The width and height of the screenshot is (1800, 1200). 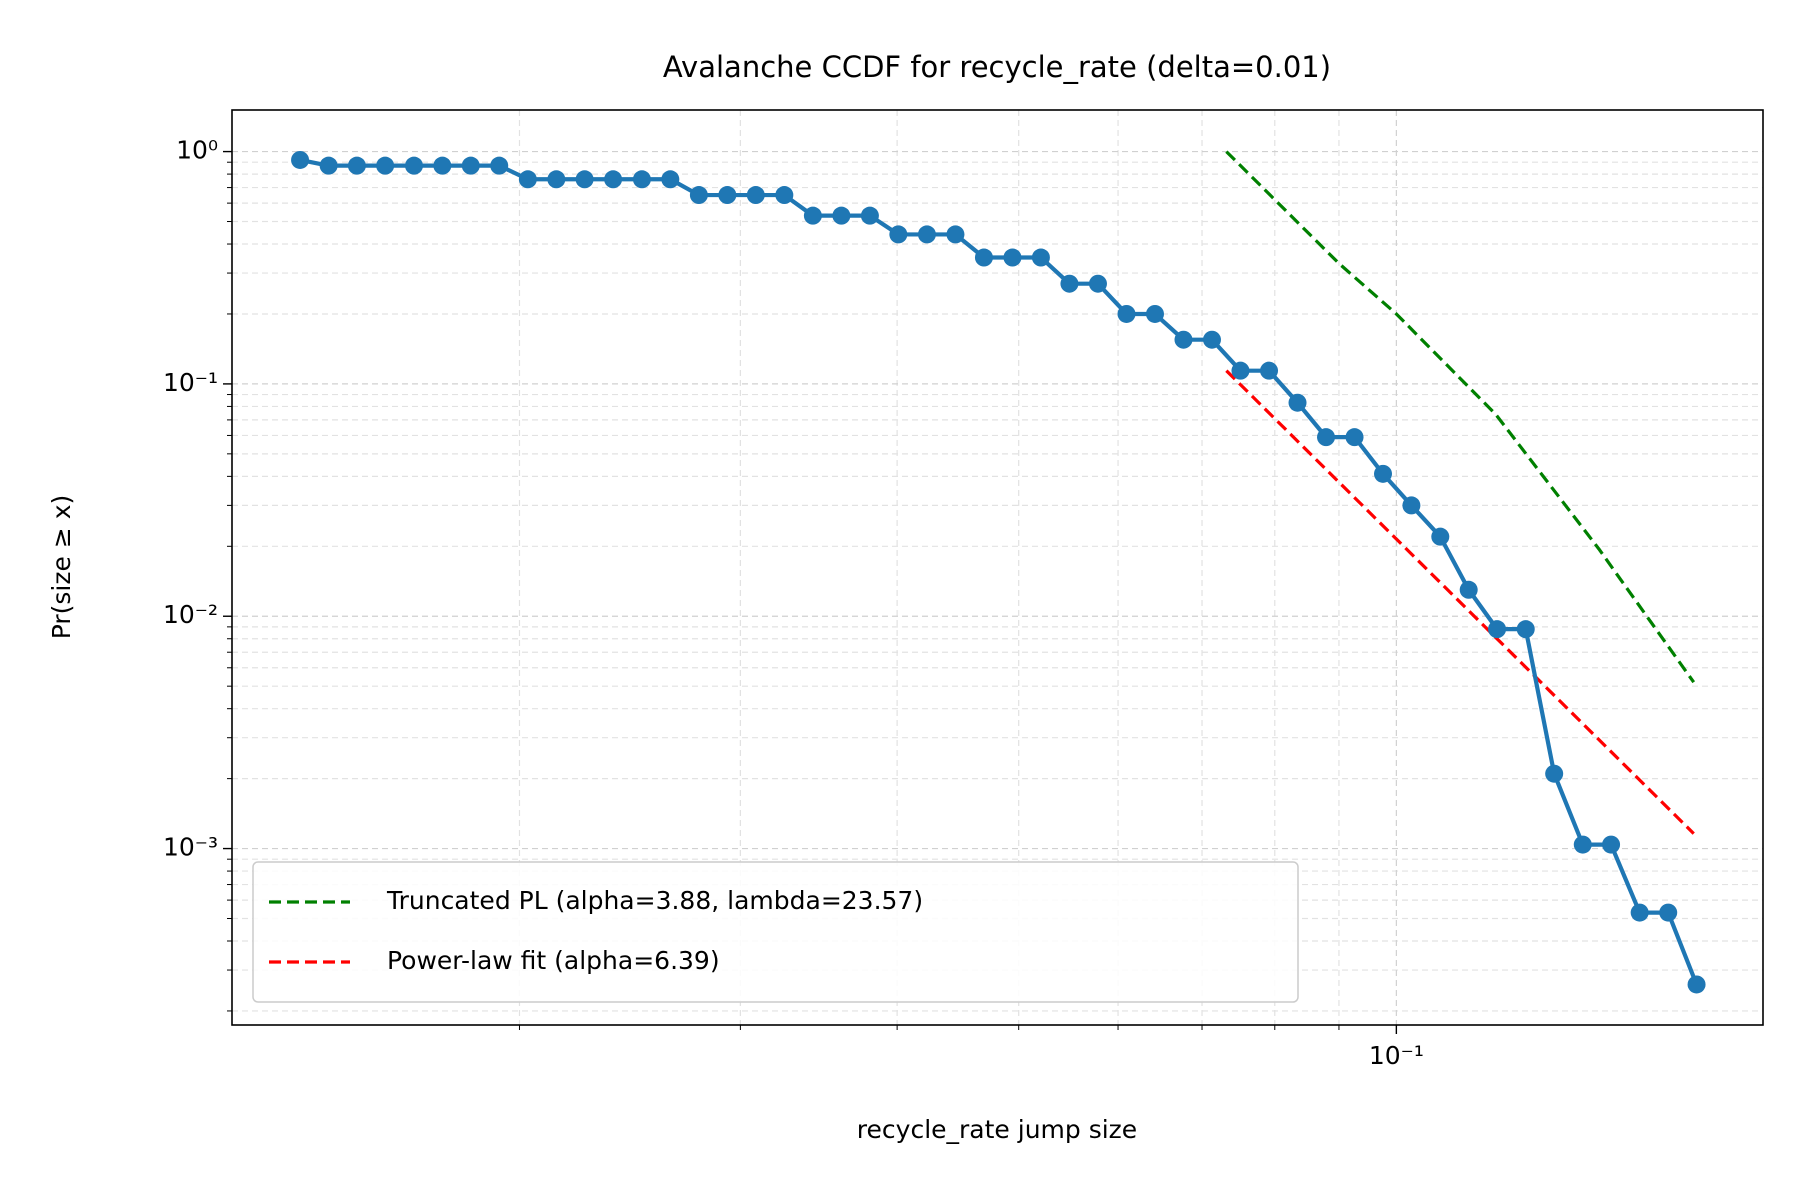 What do you see at coordinates (654, 900) in the screenshot?
I see `legend-label: Truncated PL (alpha=3.88, lambda=23.57)` at bounding box center [654, 900].